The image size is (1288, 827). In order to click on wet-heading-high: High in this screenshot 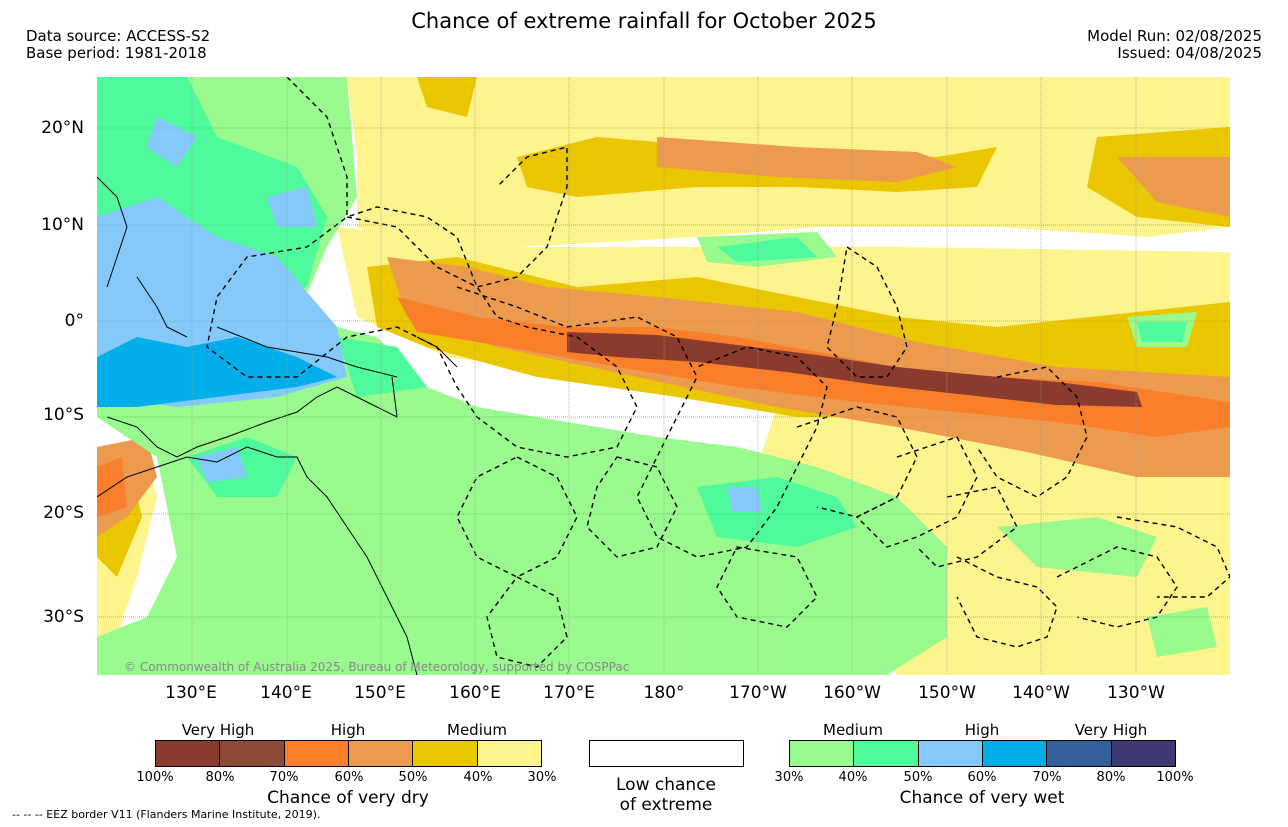, I will do `click(982, 730)`.